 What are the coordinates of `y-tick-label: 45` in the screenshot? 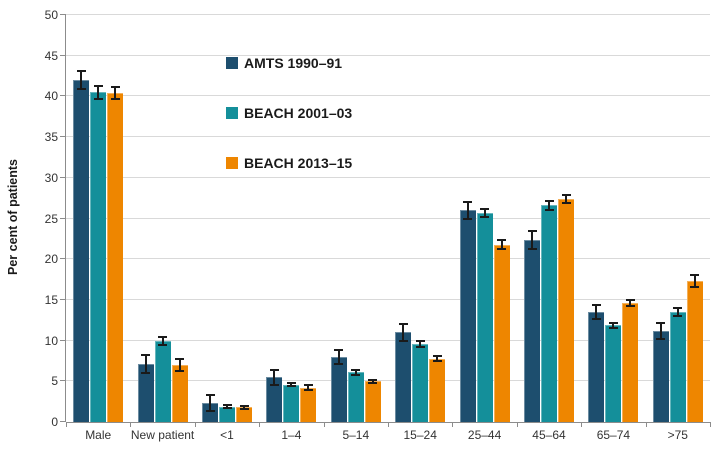 It's located at (51, 55).